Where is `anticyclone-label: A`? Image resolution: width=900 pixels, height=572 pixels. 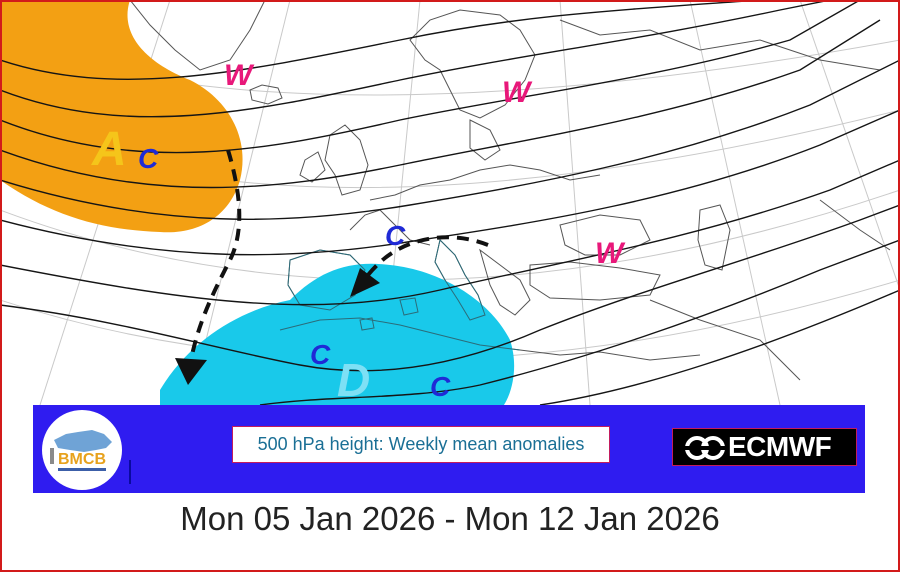 anticyclone-label: A is located at coordinates (109, 149).